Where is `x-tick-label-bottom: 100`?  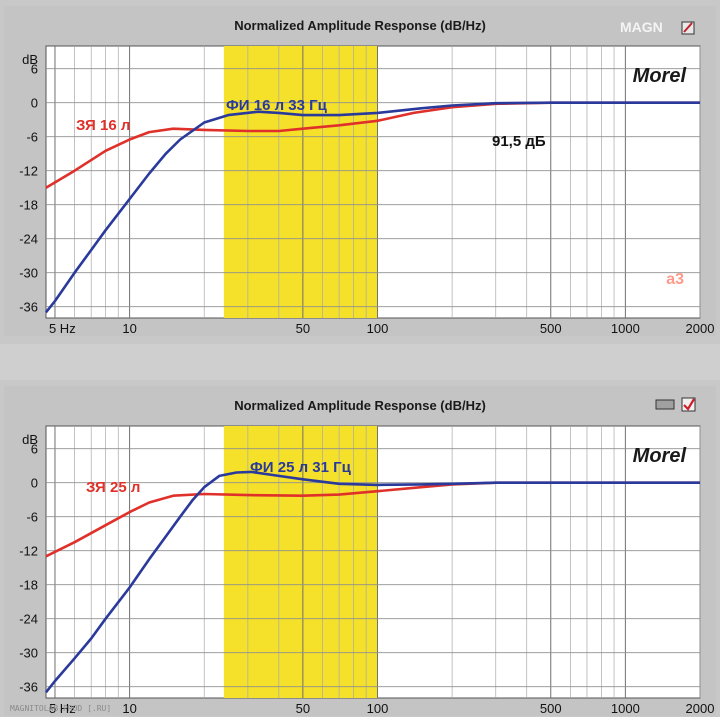 x-tick-label-bottom: 100 is located at coordinates (378, 708).